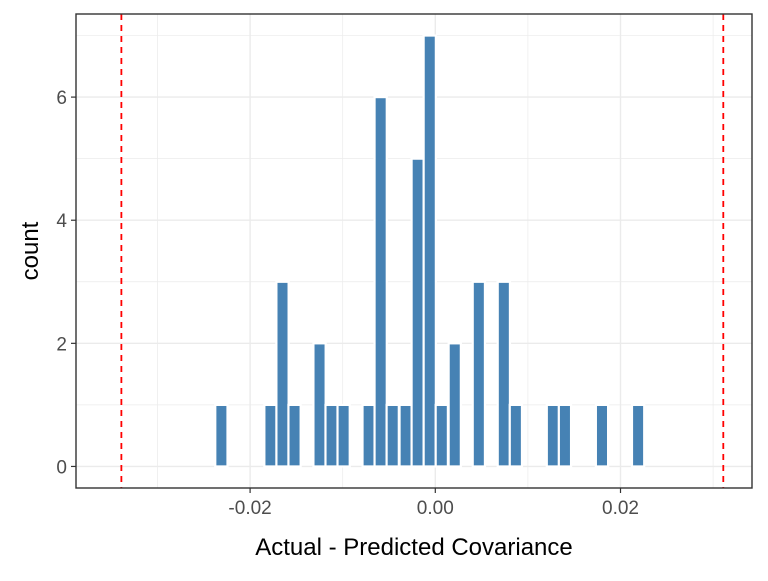 Image resolution: width=768 pixels, height=581 pixels. Describe the element at coordinates (435, 508) in the screenshot. I see `x-tick-label: 0.00` at that location.